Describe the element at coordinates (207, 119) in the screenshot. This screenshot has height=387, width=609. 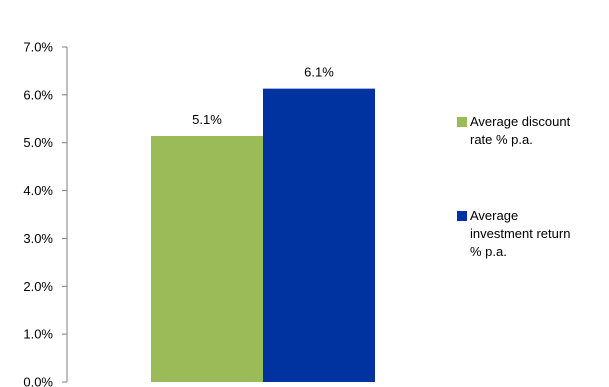
I see `data-label: 5.1%` at that location.